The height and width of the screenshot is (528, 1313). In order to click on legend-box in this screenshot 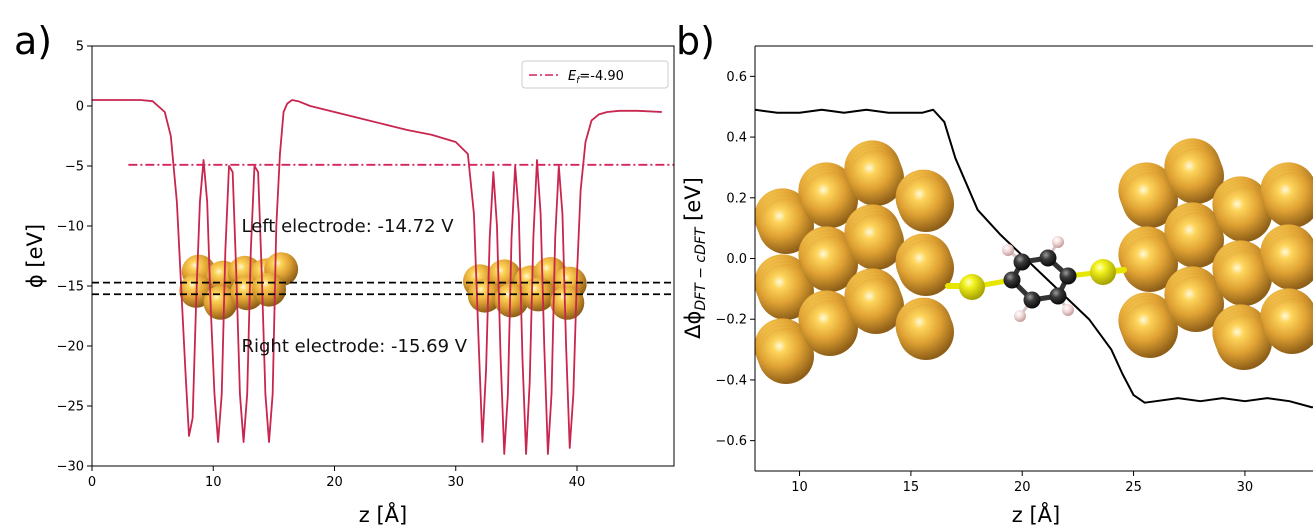, I will do `click(595, 74)`.